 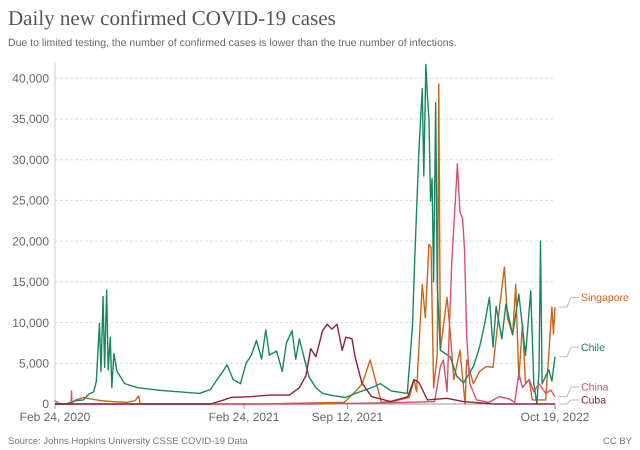 What do you see at coordinates (617, 441) in the screenshot?
I see `text: CC BY` at bounding box center [617, 441].